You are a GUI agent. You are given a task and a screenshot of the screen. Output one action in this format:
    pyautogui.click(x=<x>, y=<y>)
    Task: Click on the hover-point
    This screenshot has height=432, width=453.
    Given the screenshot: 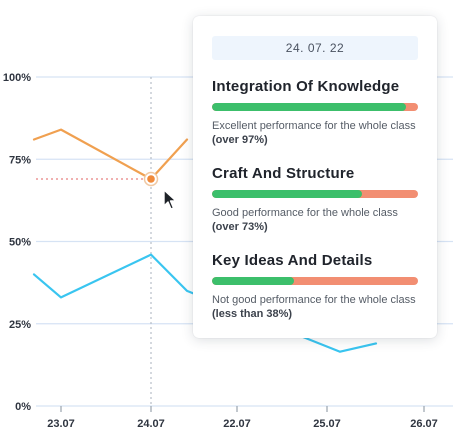 What is the action you would take?
    pyautogui.click(x=151, y=179)
    